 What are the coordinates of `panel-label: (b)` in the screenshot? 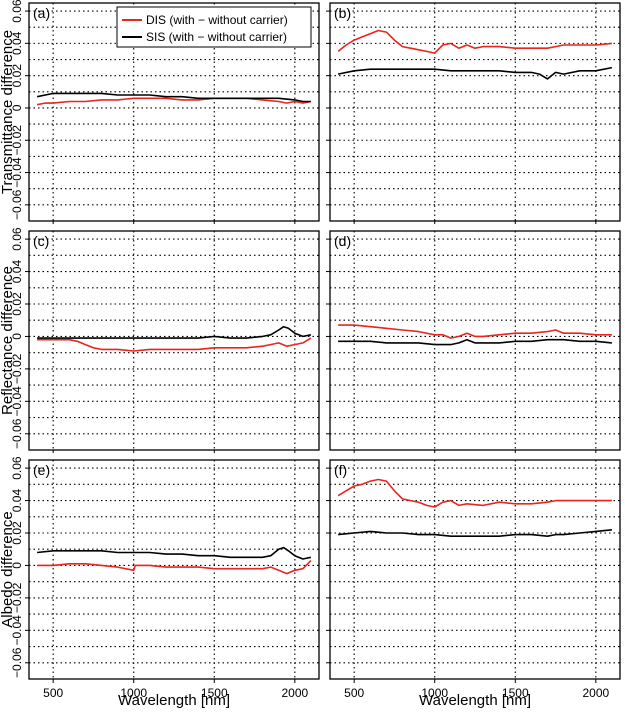 It's located at (342, 13).